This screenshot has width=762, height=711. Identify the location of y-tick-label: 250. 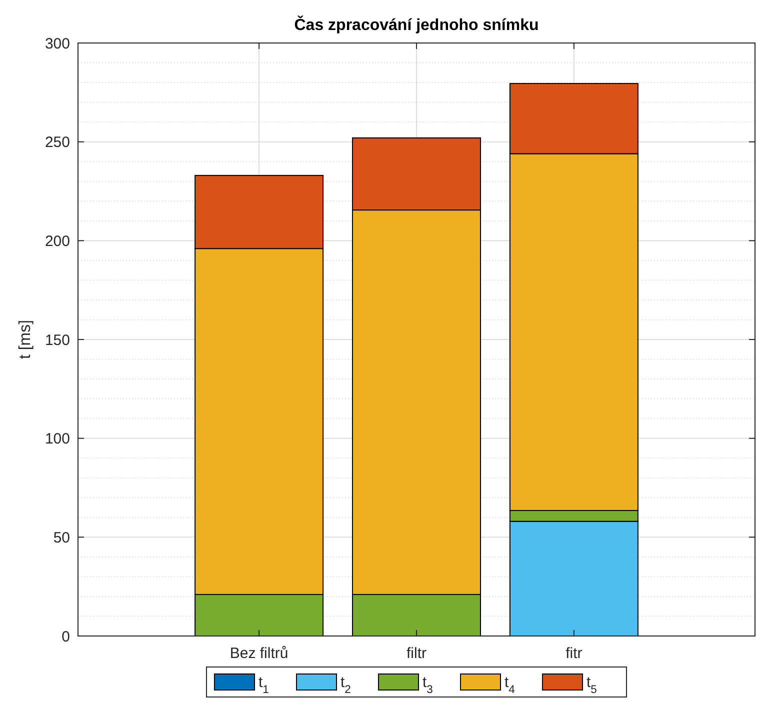
(57, 143).